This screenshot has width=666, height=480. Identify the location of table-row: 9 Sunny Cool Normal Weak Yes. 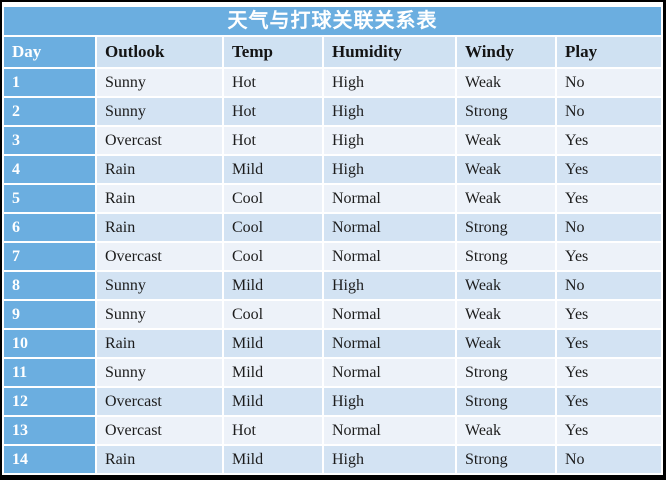
(332, 314).